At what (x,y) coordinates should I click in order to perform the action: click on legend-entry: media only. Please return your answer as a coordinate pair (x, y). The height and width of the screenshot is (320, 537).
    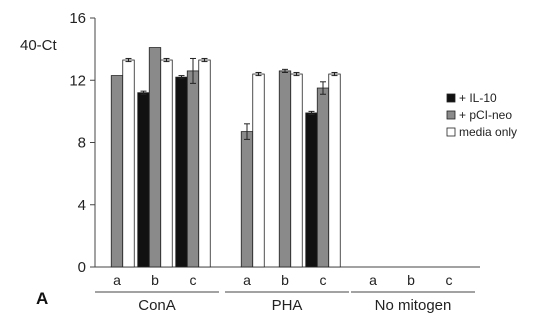
    Looking at the image, I should click on (488, 132).